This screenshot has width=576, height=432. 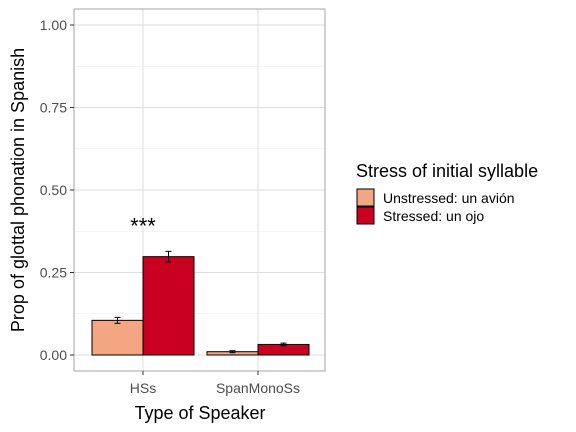 What do you see at coordinates (53, 273) in the screenshot?
I see `y-tick-label: 0.25` at bounding box center [53, 273].